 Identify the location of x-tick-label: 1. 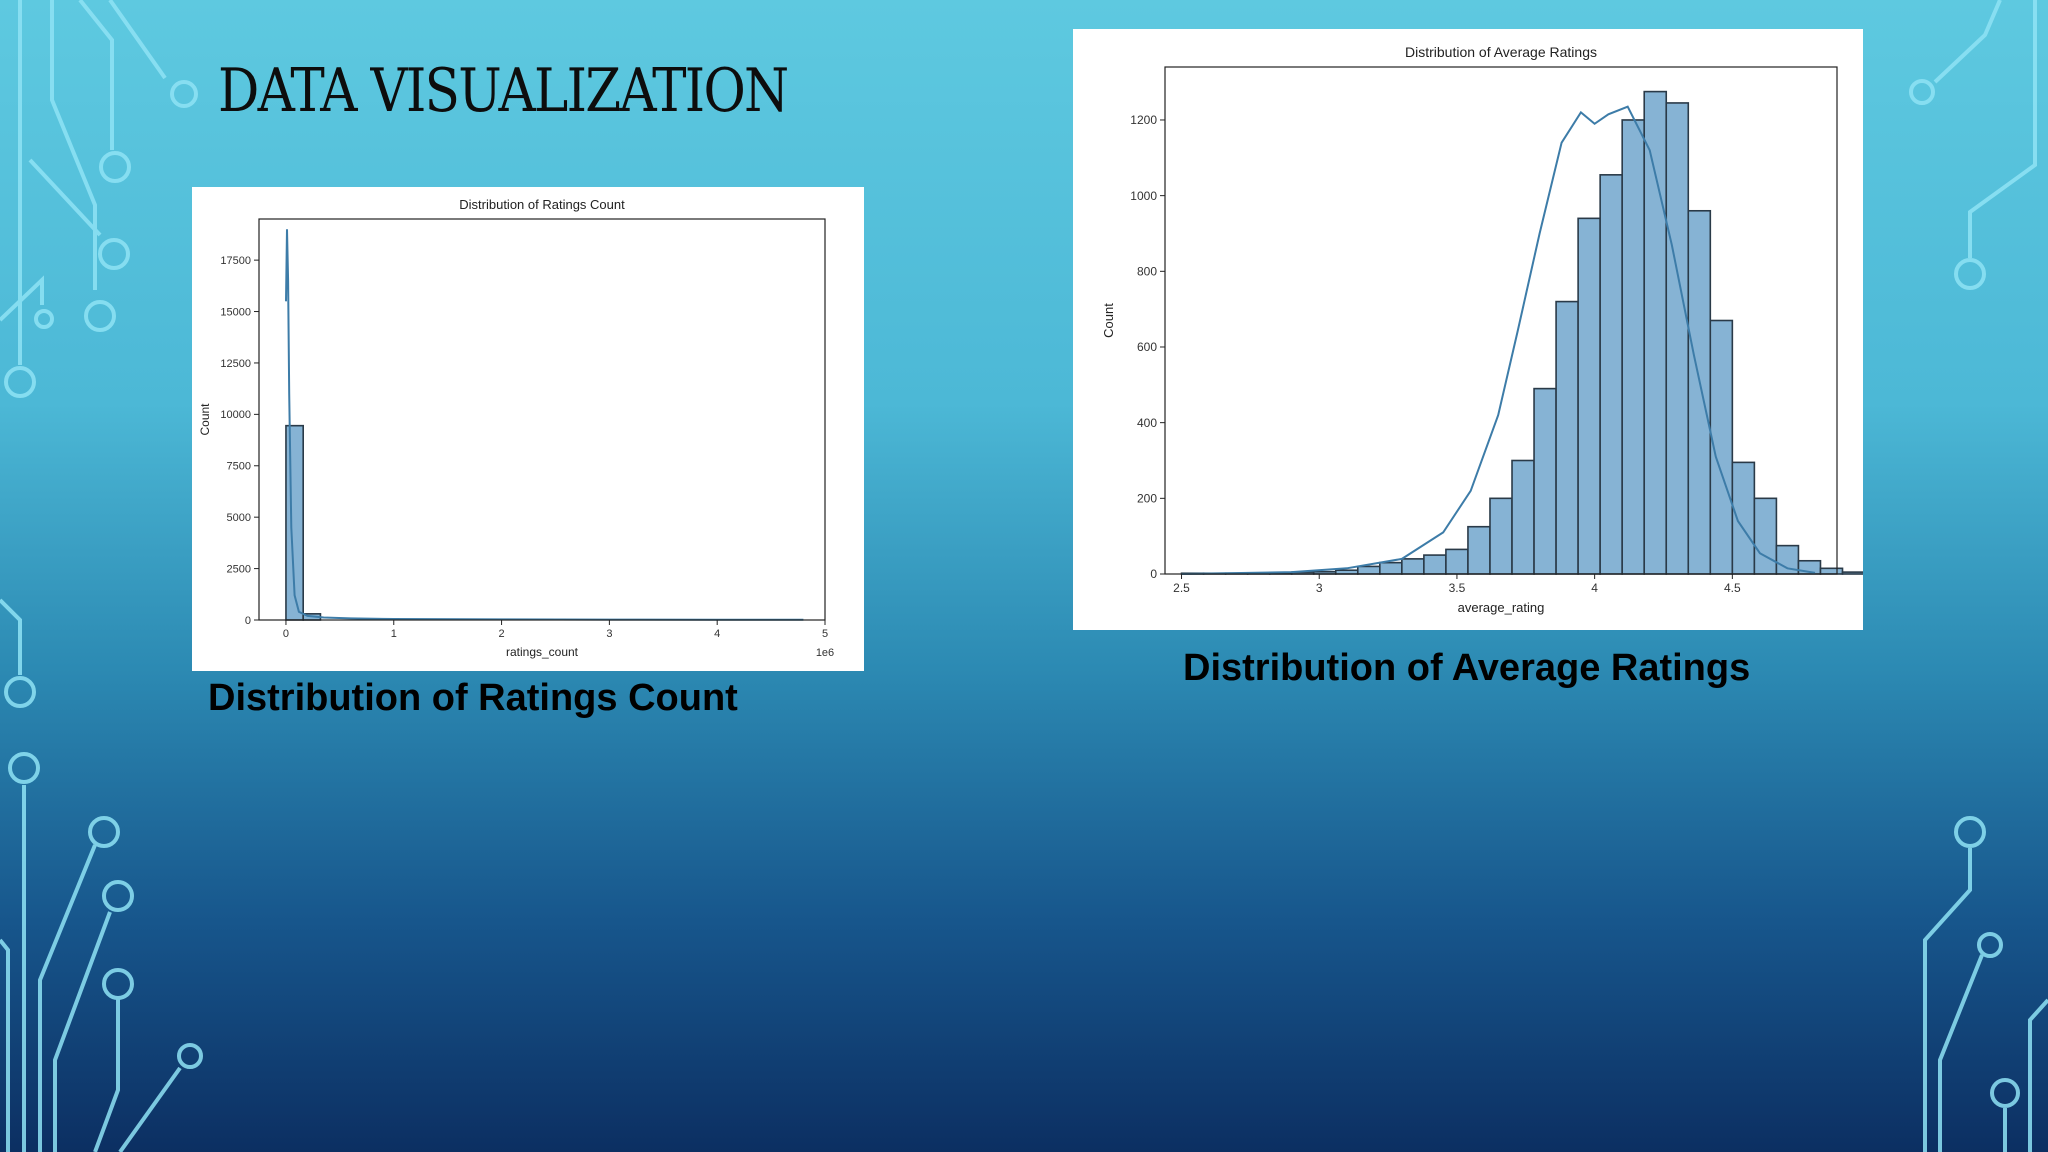
(394, 634).